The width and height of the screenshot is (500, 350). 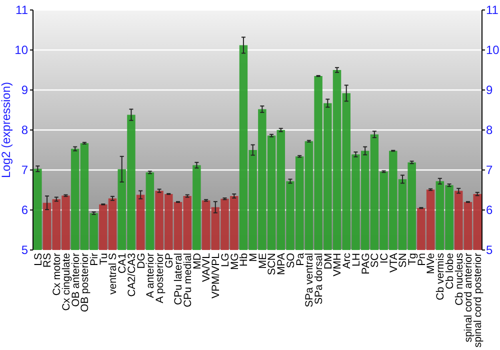 I want to click on x-tick-label: Hb, so click(x=244, y=259).